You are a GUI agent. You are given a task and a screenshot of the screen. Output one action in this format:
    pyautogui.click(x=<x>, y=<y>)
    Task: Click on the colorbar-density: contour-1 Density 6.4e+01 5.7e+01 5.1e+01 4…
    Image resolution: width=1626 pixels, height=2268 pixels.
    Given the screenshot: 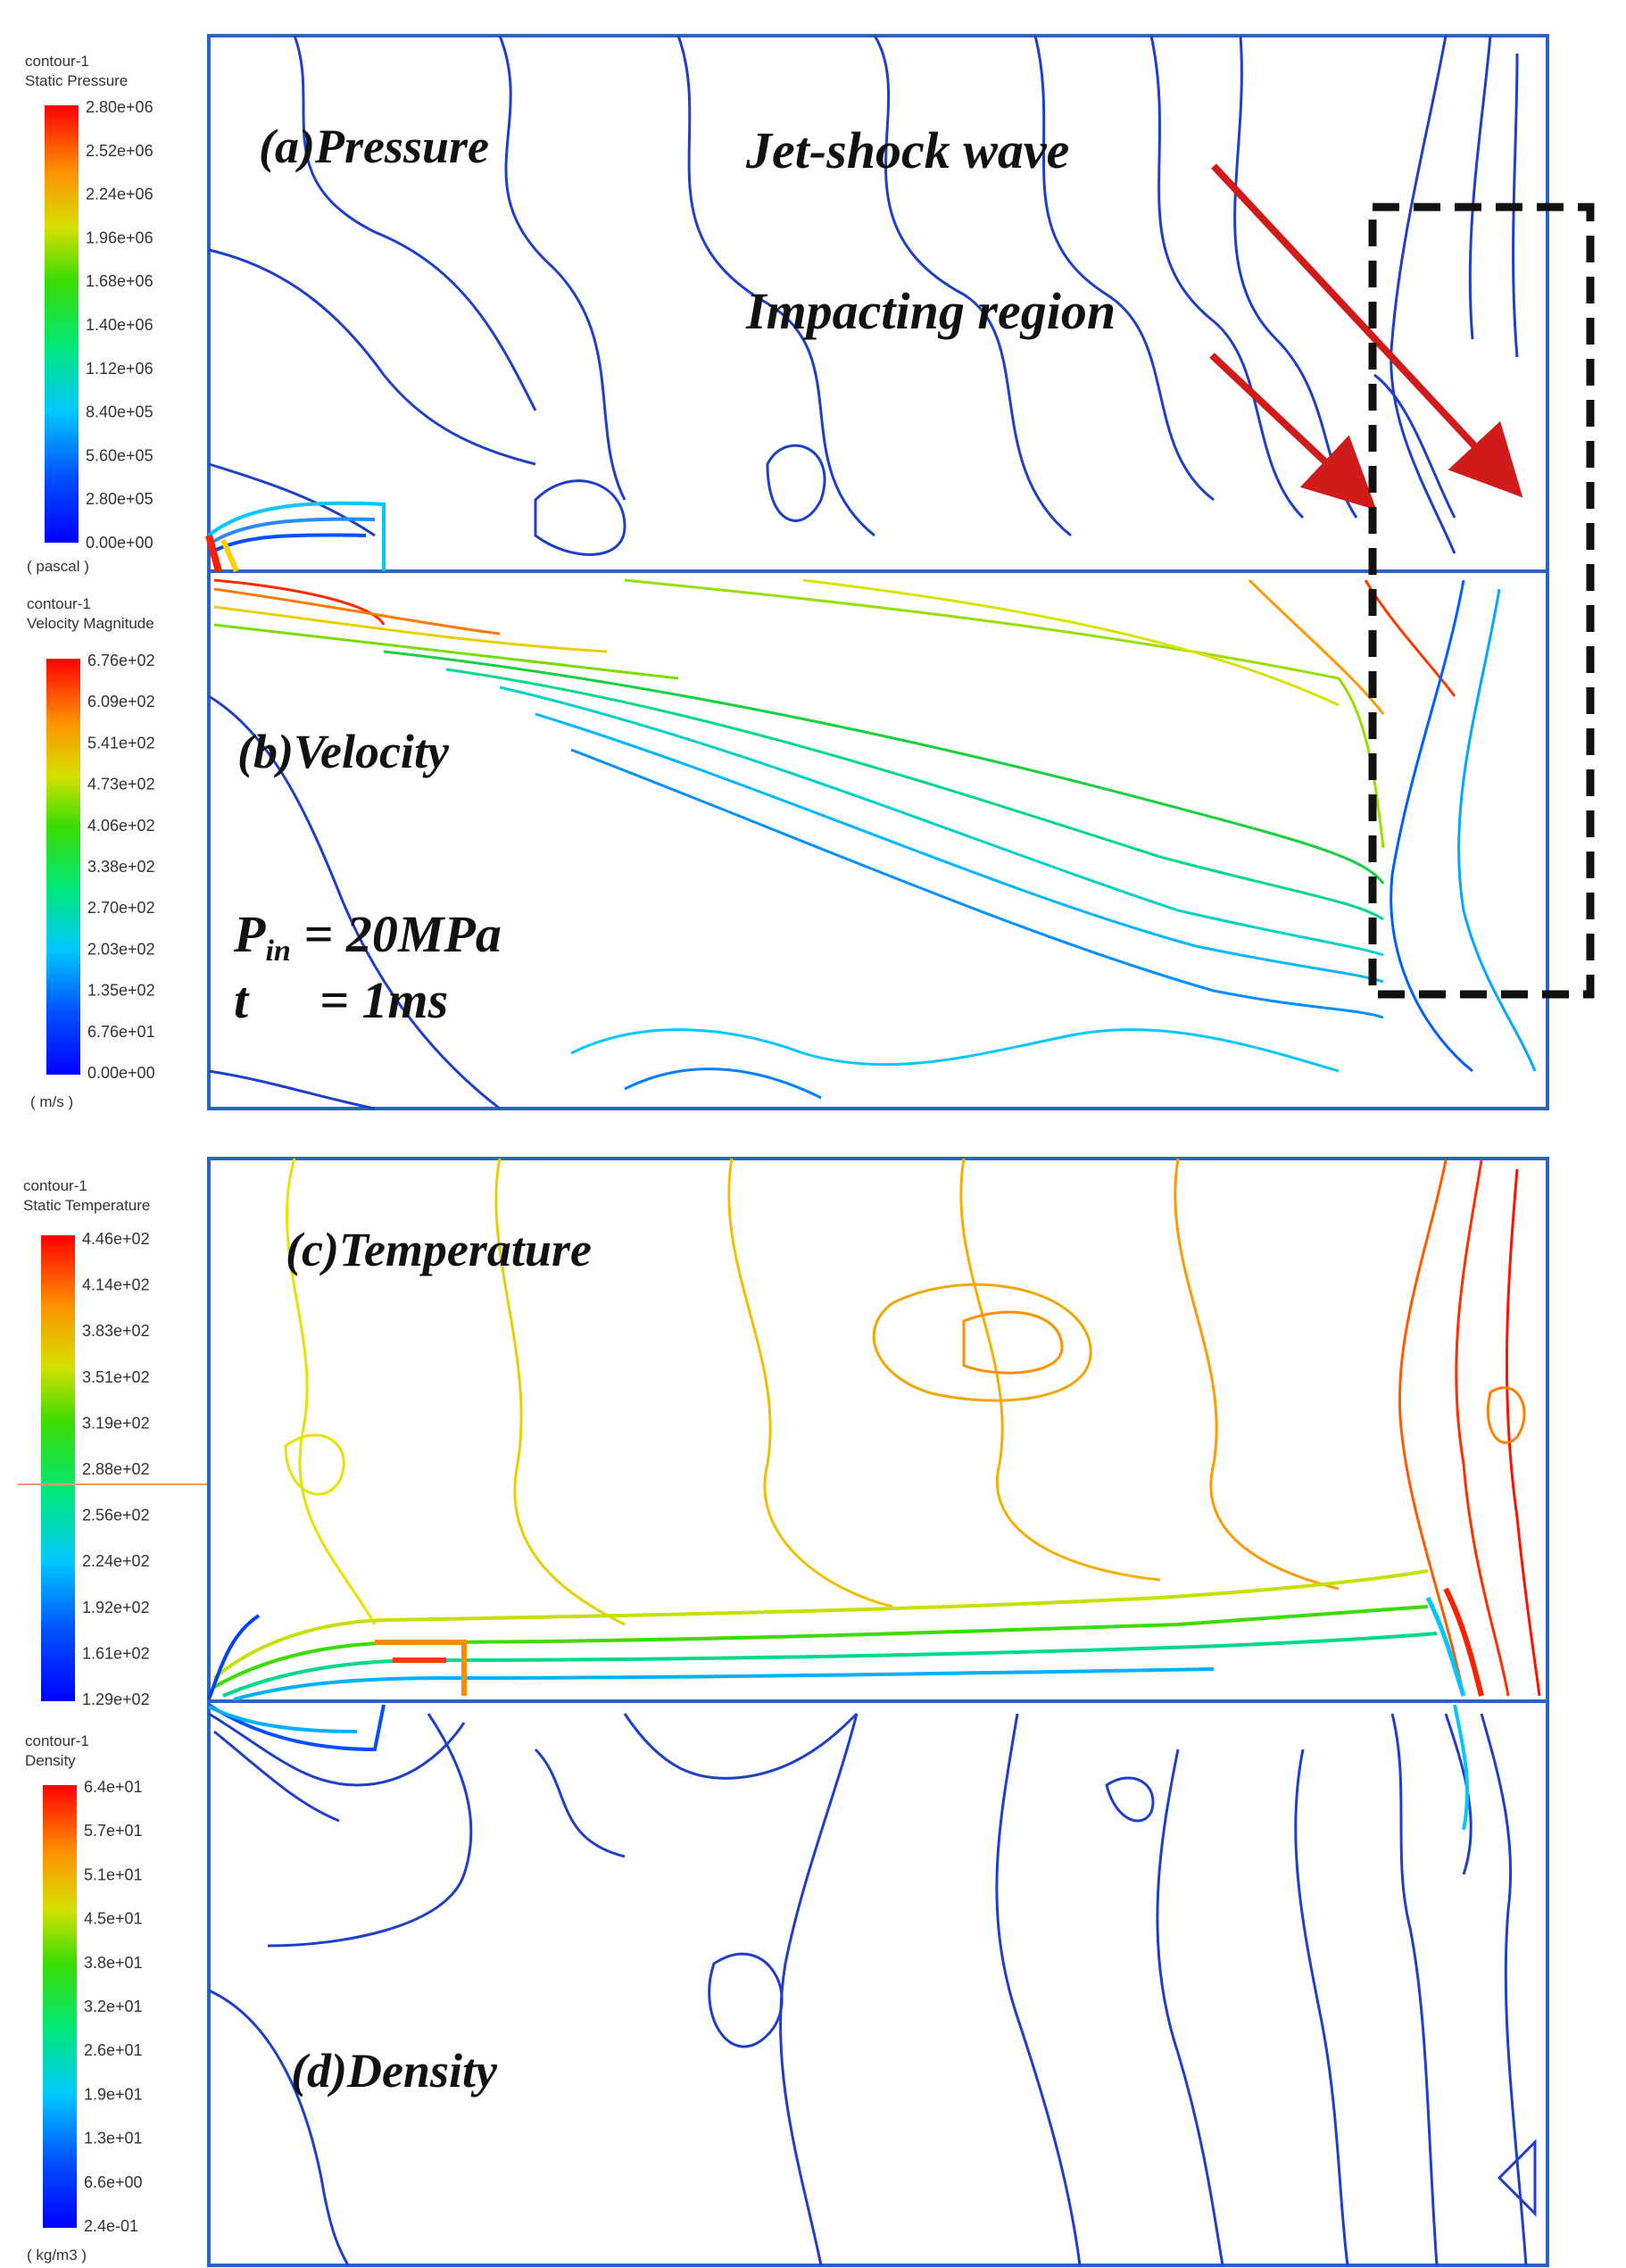 What is the action you would take?
    pyautogui.click(x=84, y=1998)
    